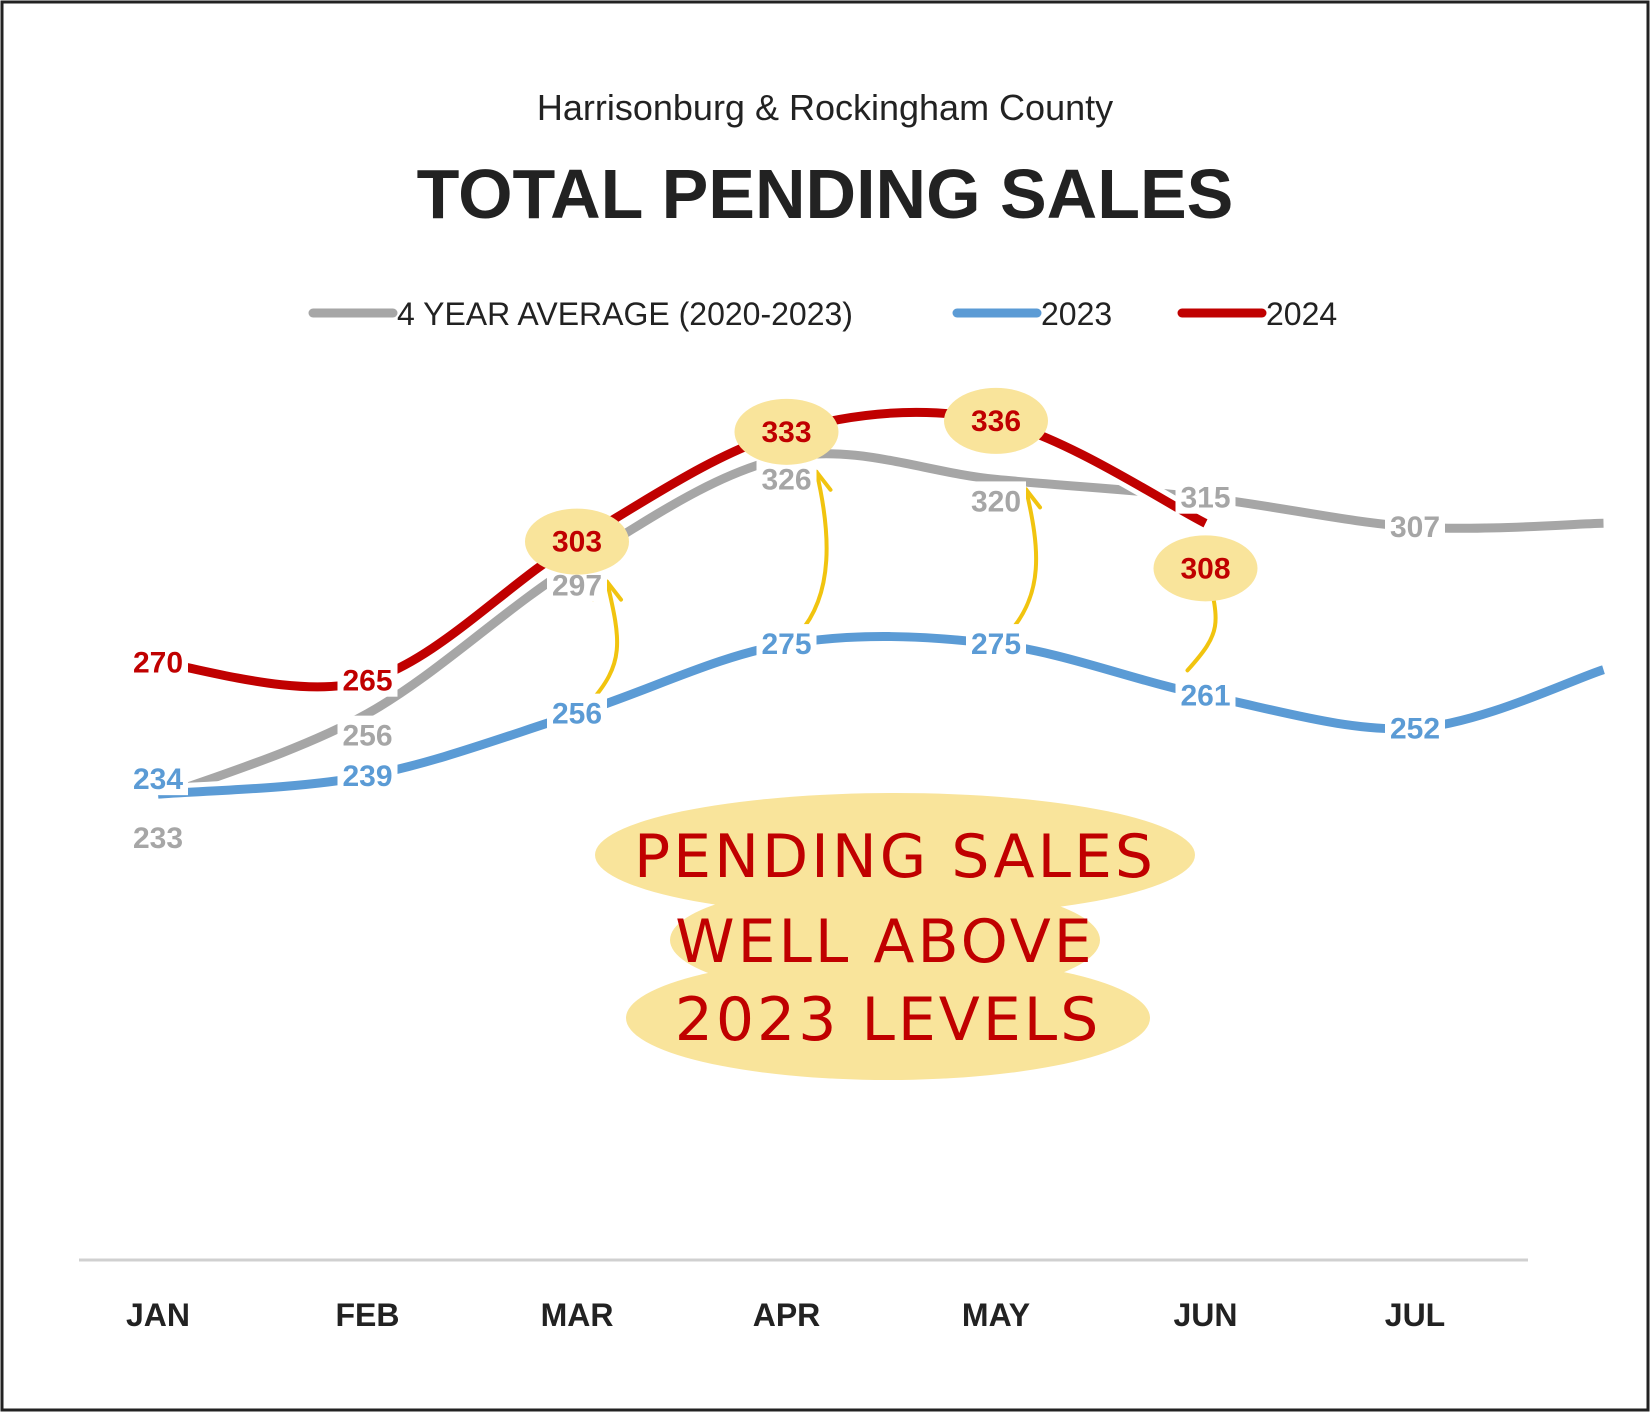 This screenshot has width=1650, height=1412. I want to click on label-bg-2023-apr, so click(786, 642).